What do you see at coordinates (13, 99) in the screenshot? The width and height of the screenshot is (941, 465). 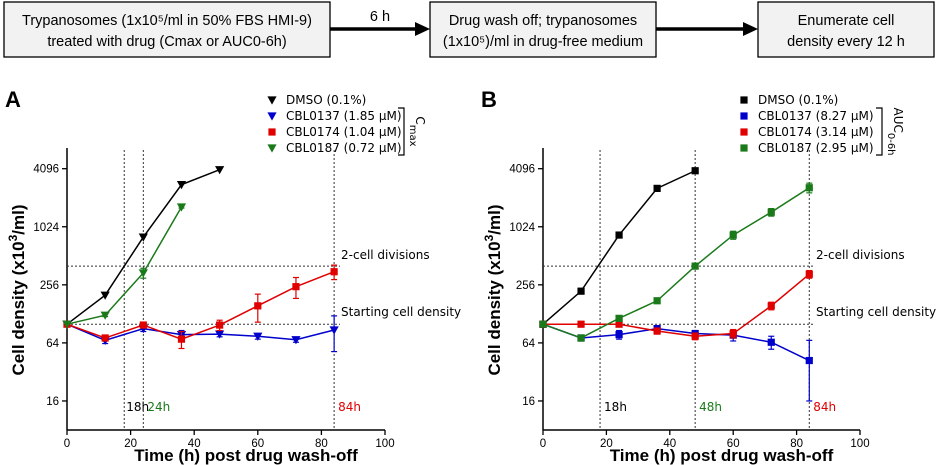 I see `panel-label: A` at bounding box center [13, 99].